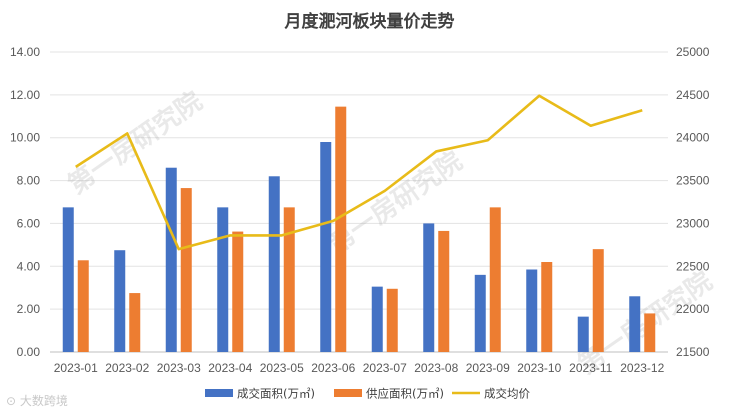  What do you see at coordinates (25, 52) in the screenshot?
I see `left-tick-label: 14.00` at bounding box center [25, 52].